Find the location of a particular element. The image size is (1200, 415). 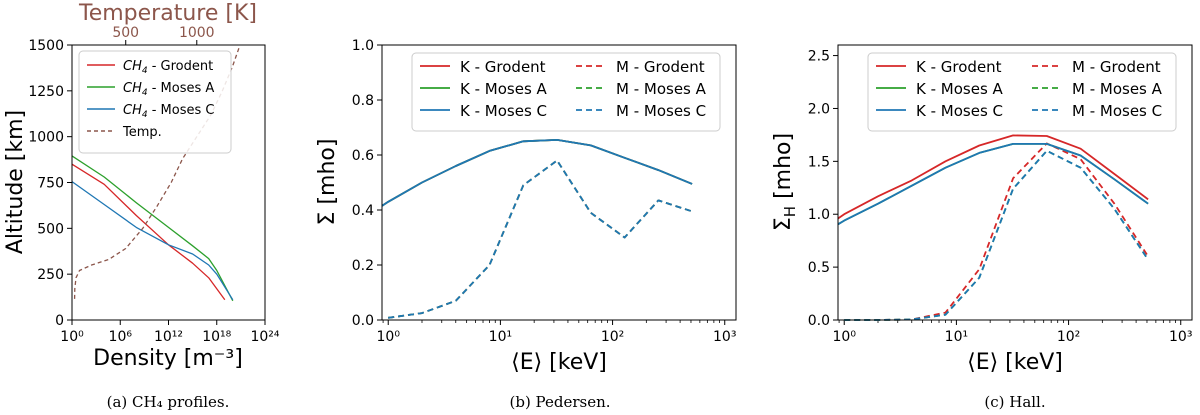

y-tick-label: 0.2 is located at coordinates (363, 266).